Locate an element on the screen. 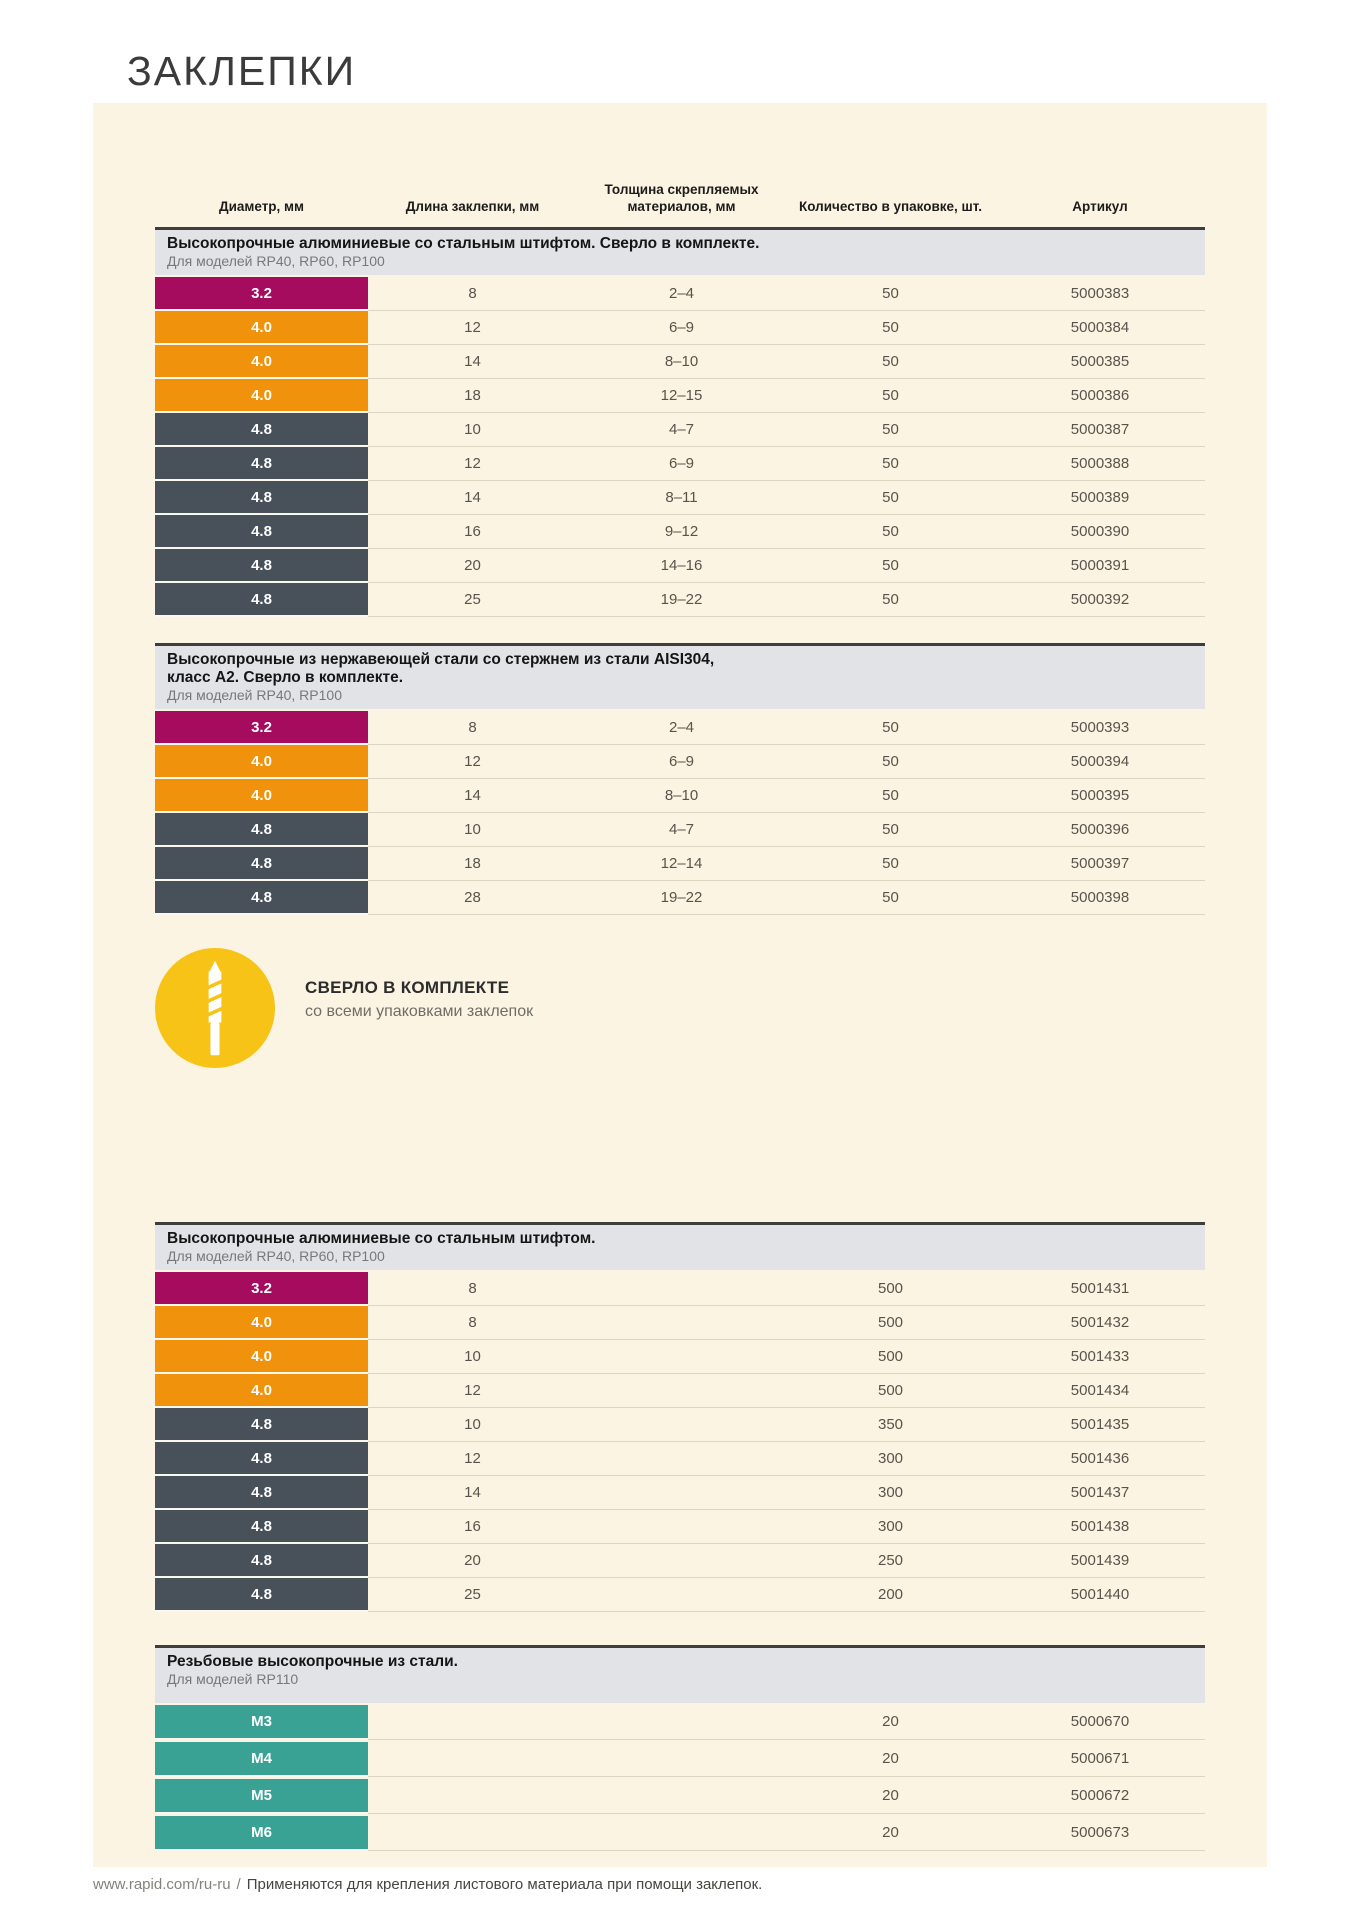 The height and width of the screenshot is (1920, 1357). column-header-quantity: Количество в упаковке, шт. is located at coordinates (890, 207).